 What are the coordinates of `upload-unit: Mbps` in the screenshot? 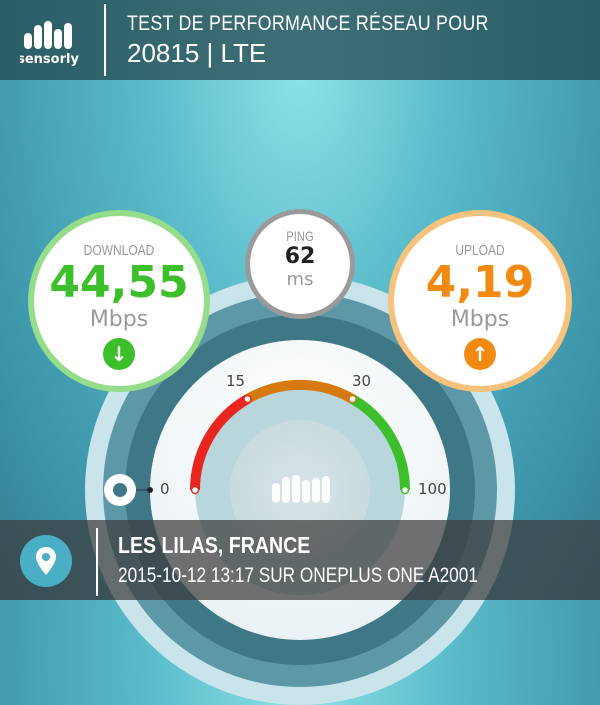 It's located at (480, 319).